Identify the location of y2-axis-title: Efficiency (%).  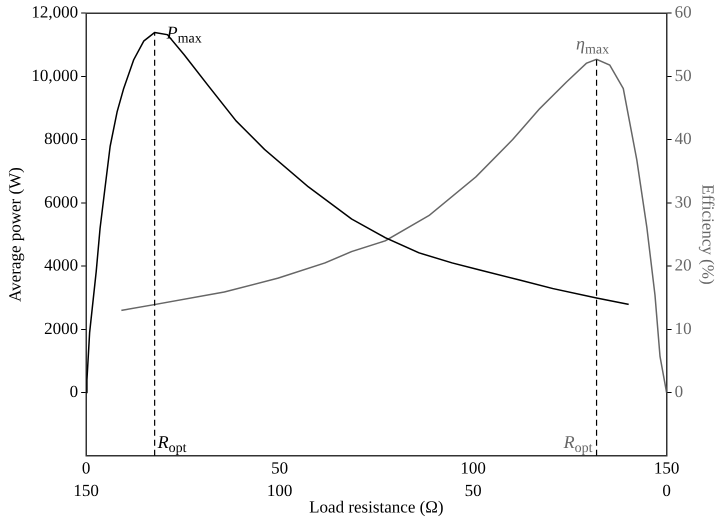
(708, 234).